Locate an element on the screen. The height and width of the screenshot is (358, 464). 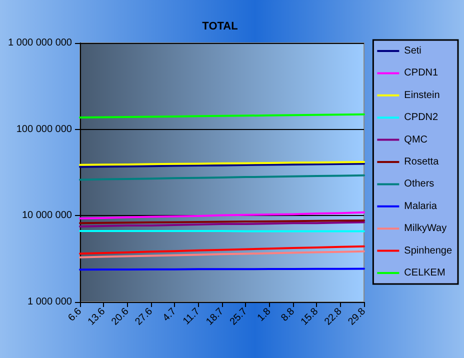
legend-label: MilkyWay is located at coordinates (425, 228).